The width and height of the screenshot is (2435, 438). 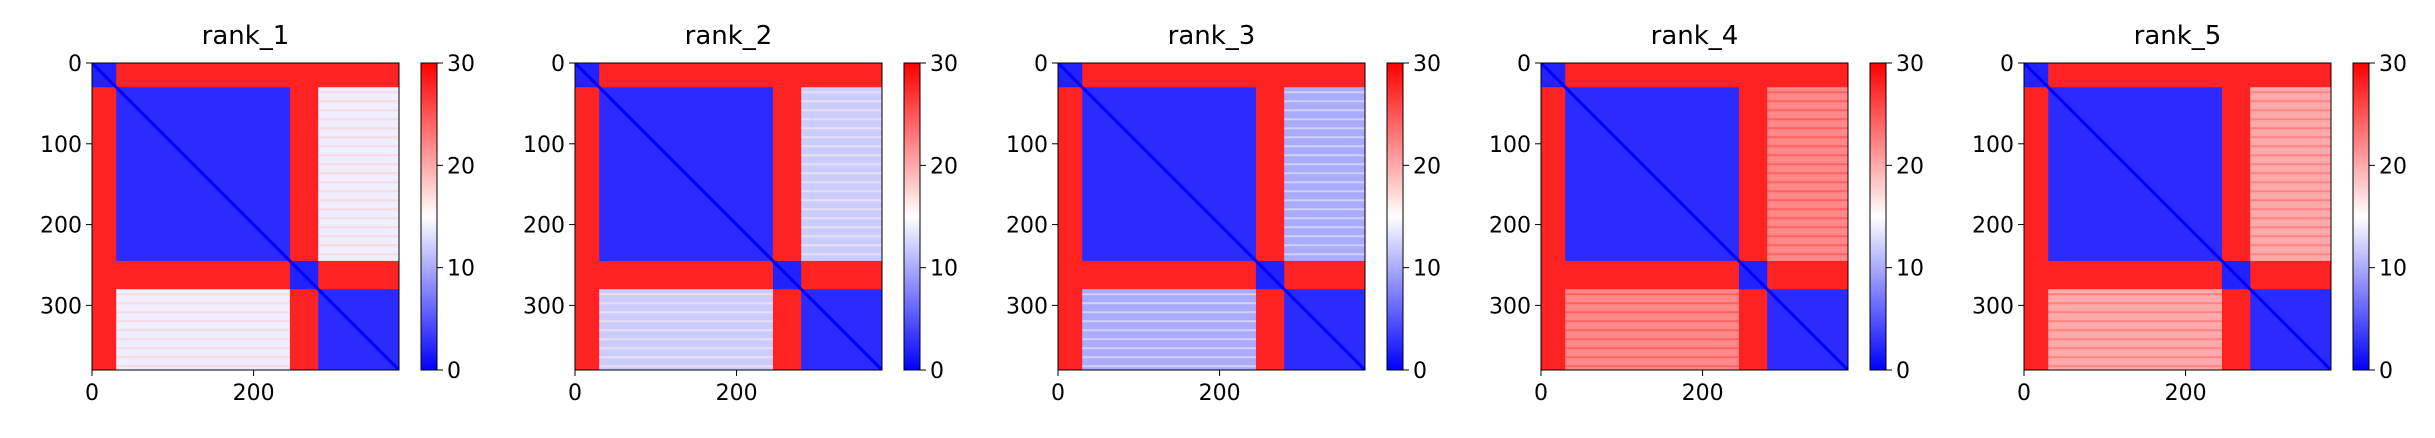 What do you see at coordinates (2178, 36) in the screenshot?
I see `chart-title: rank_5` at bounding box center [2178, 36].